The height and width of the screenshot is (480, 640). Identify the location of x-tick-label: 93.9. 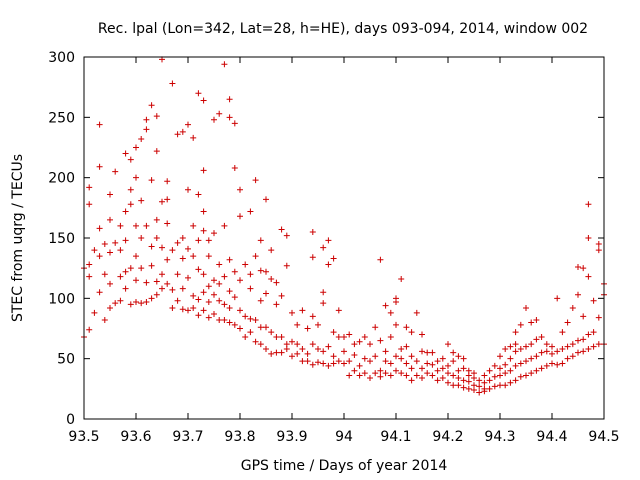
(291, 437).